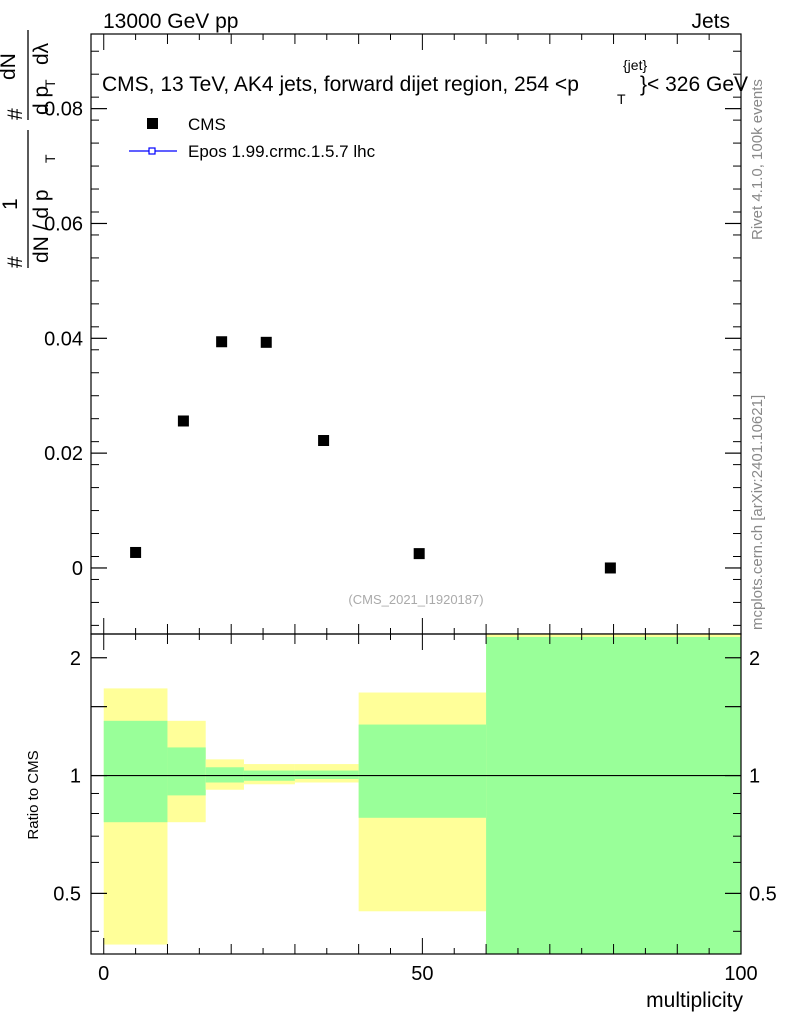 Image resolution: width=786 pixels, height=1024 pixels. What do you see at coordinates (41, 257) in the screenshot?
I see `y-label-den-d: d` at bounding box center [41, 257].